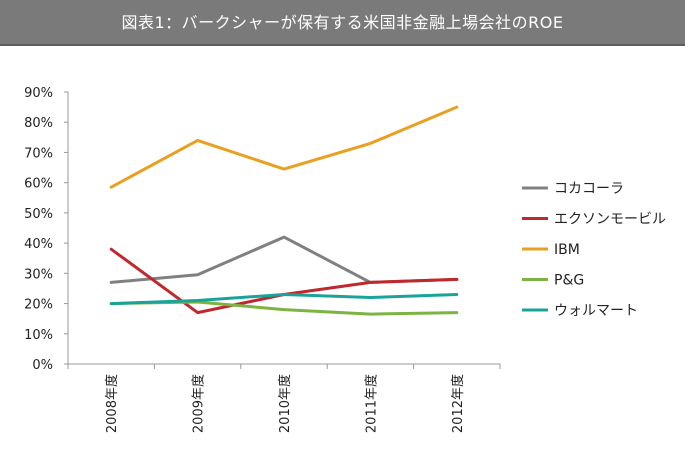 Image resolution: width=685 pixels, height=451 pixels. What do you see at coordinates (38, 184) in the screenshot?
I see `y-tick-label: 60%` at bounding box center [38, 184].